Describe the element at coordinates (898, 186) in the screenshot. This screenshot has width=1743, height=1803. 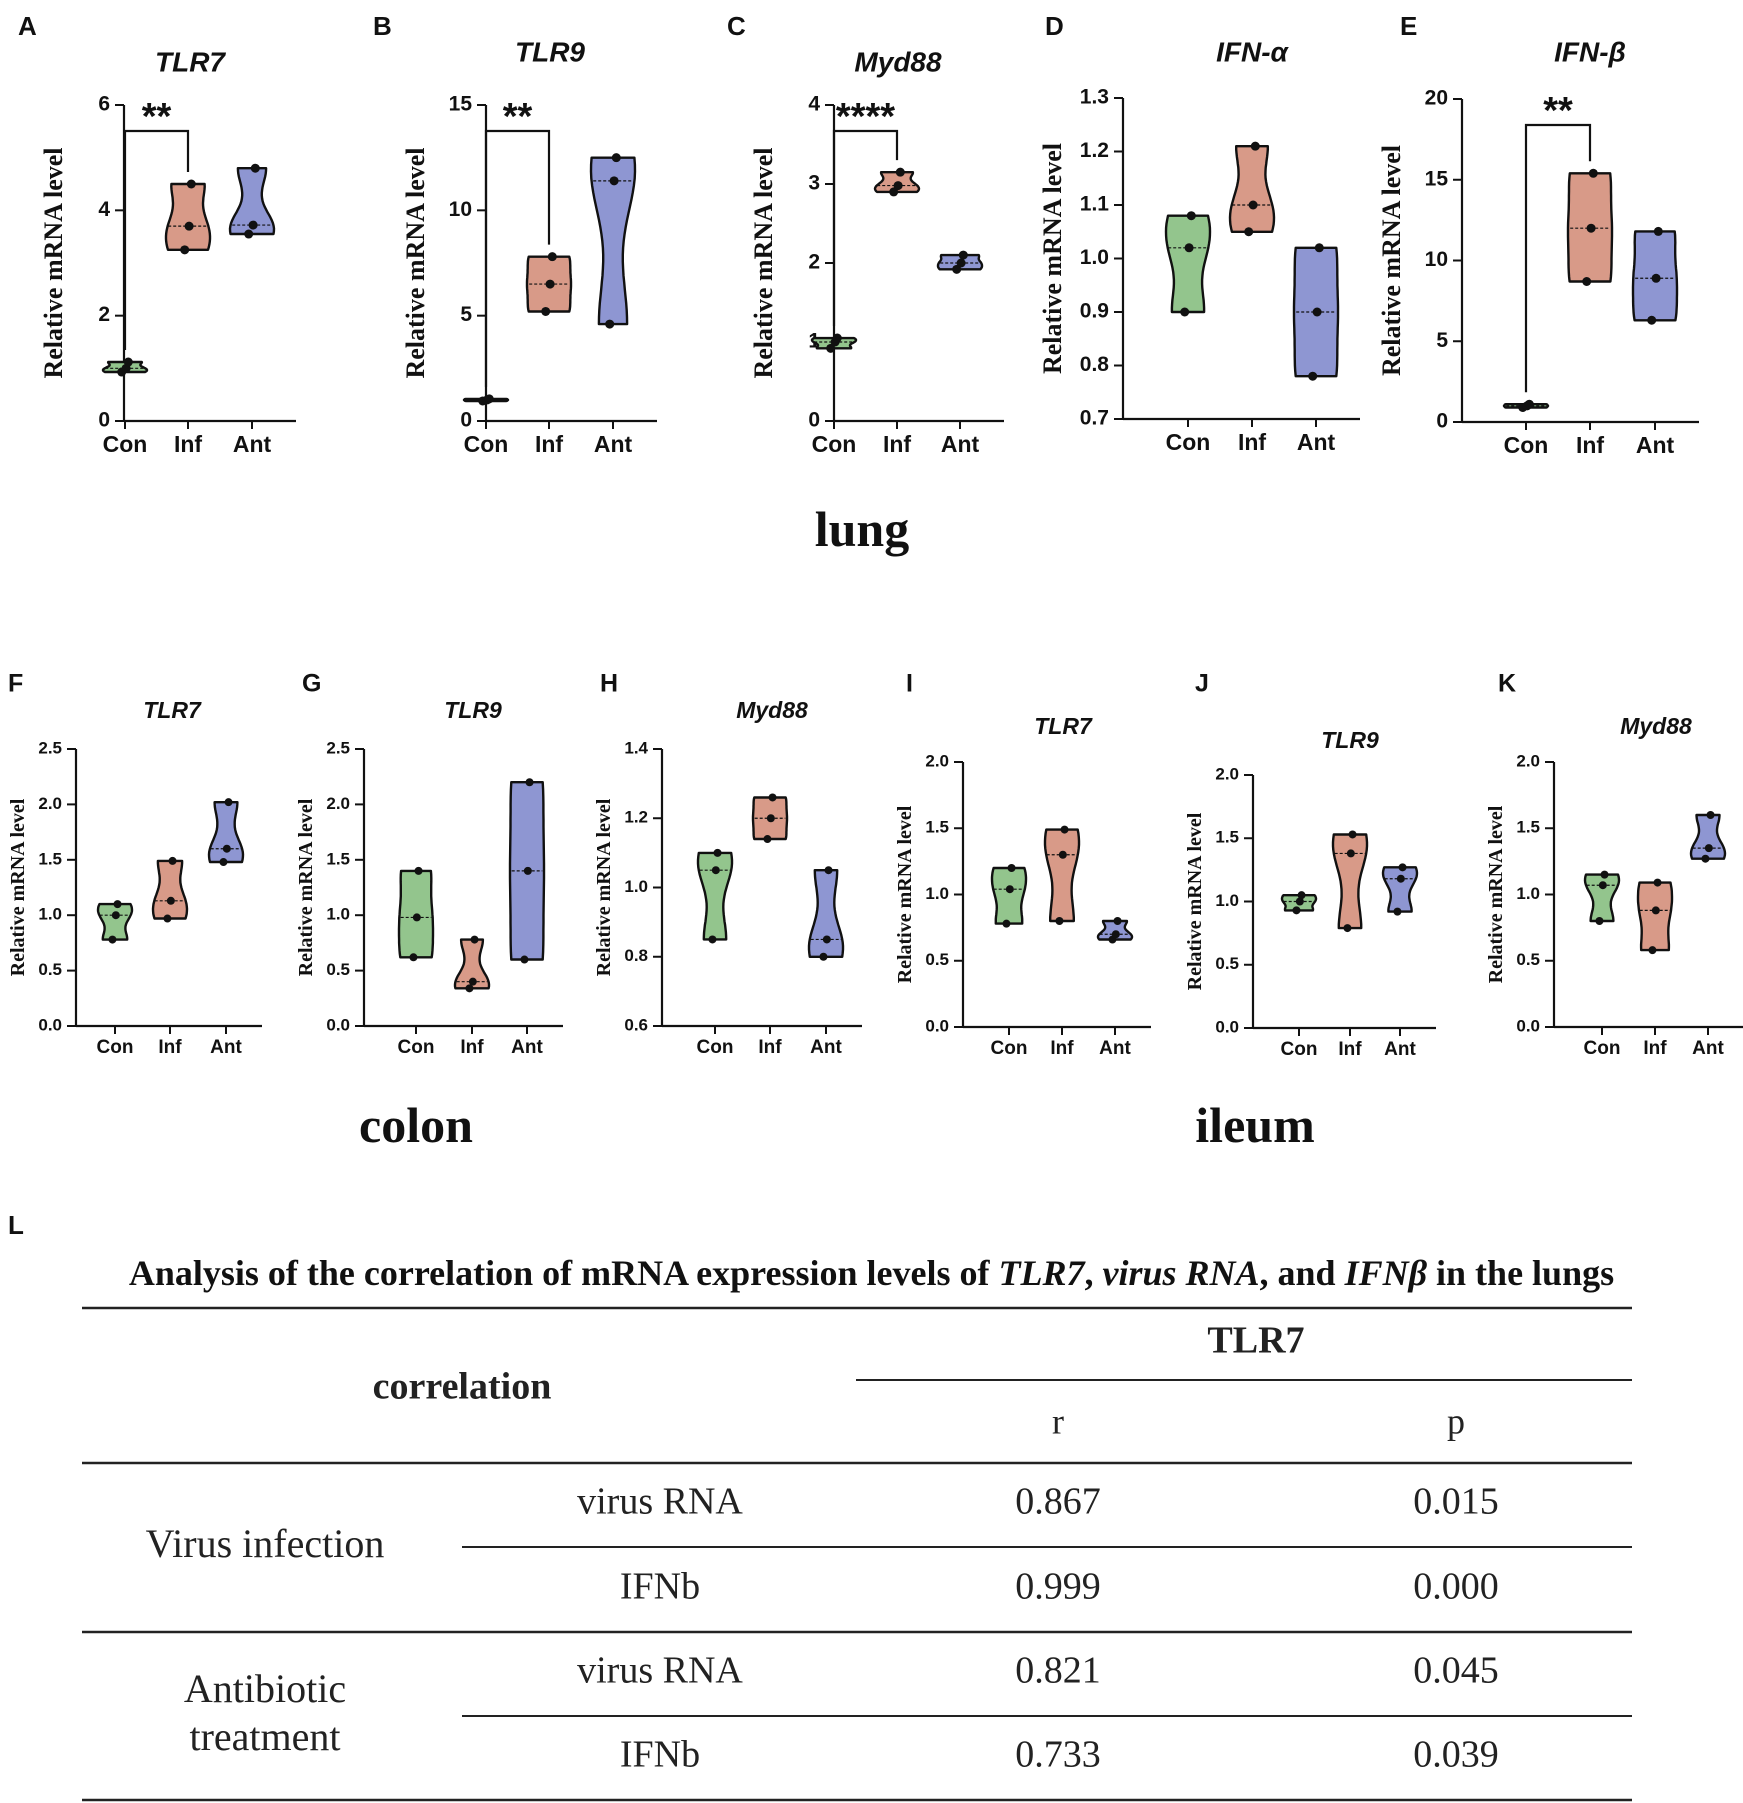
I see `data-point-C-Inf` at that location.